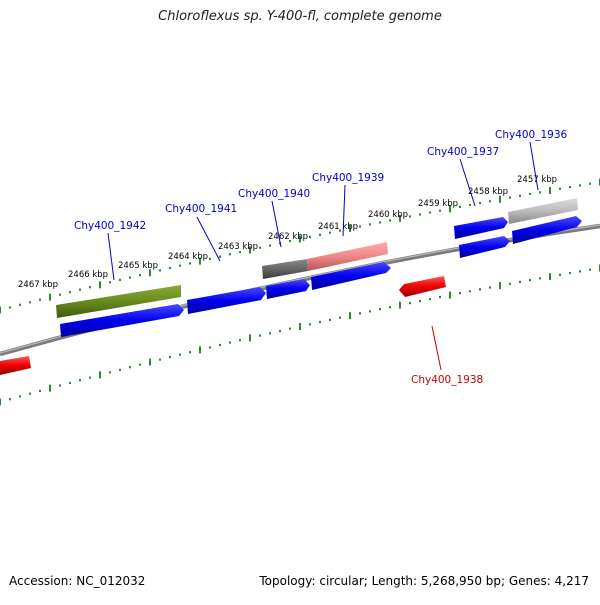 The image size is (600, 605). What do you see at coordinates (138, 266) in the screenshot?
I see `ruler-tick-label: 2465 kbp` at bounding box center [138, 266].